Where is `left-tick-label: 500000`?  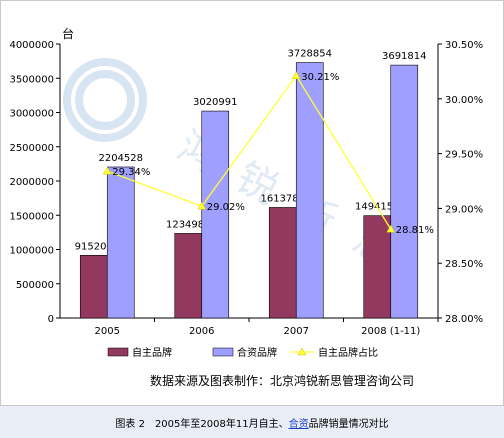
left-tick-label: 500000 is located at coordinates (35, 285).